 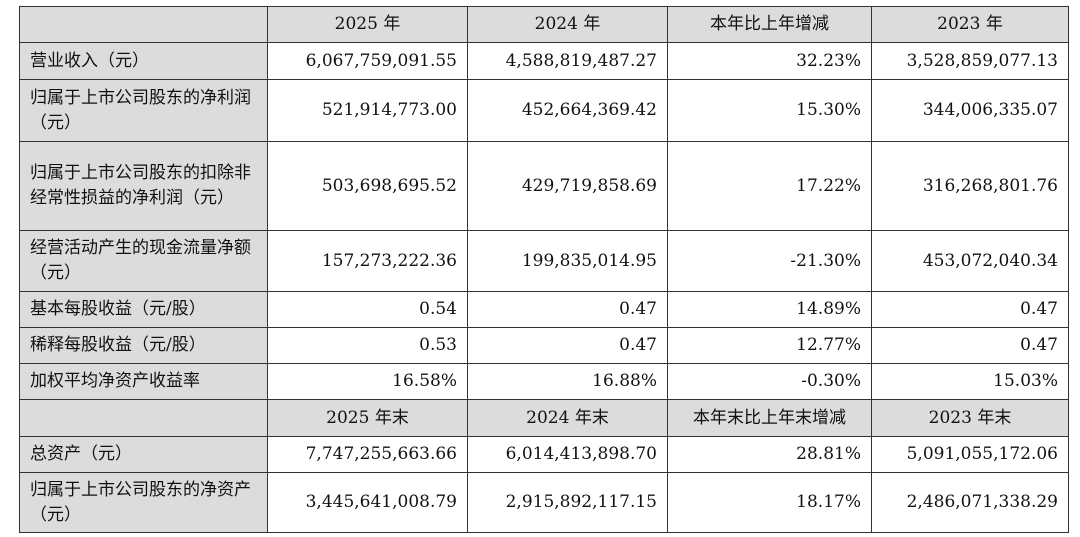 What do you see at coordinates (367, 502) in the screenshot?
I see `cell-2025: 3,445,641,008.79` at bounding box center [367, 502].